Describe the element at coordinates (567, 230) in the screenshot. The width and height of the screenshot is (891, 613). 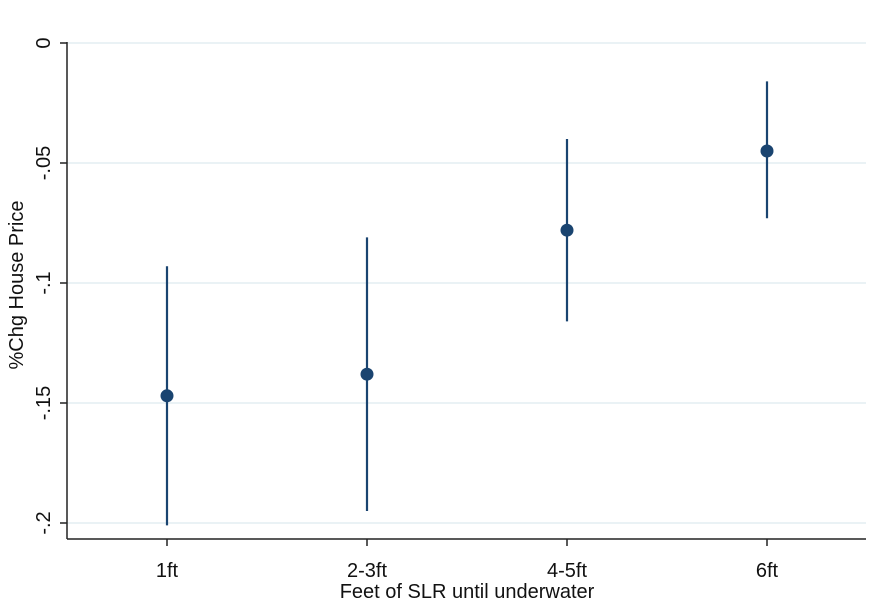
I see `point-estimate-4-5ft` at that location.